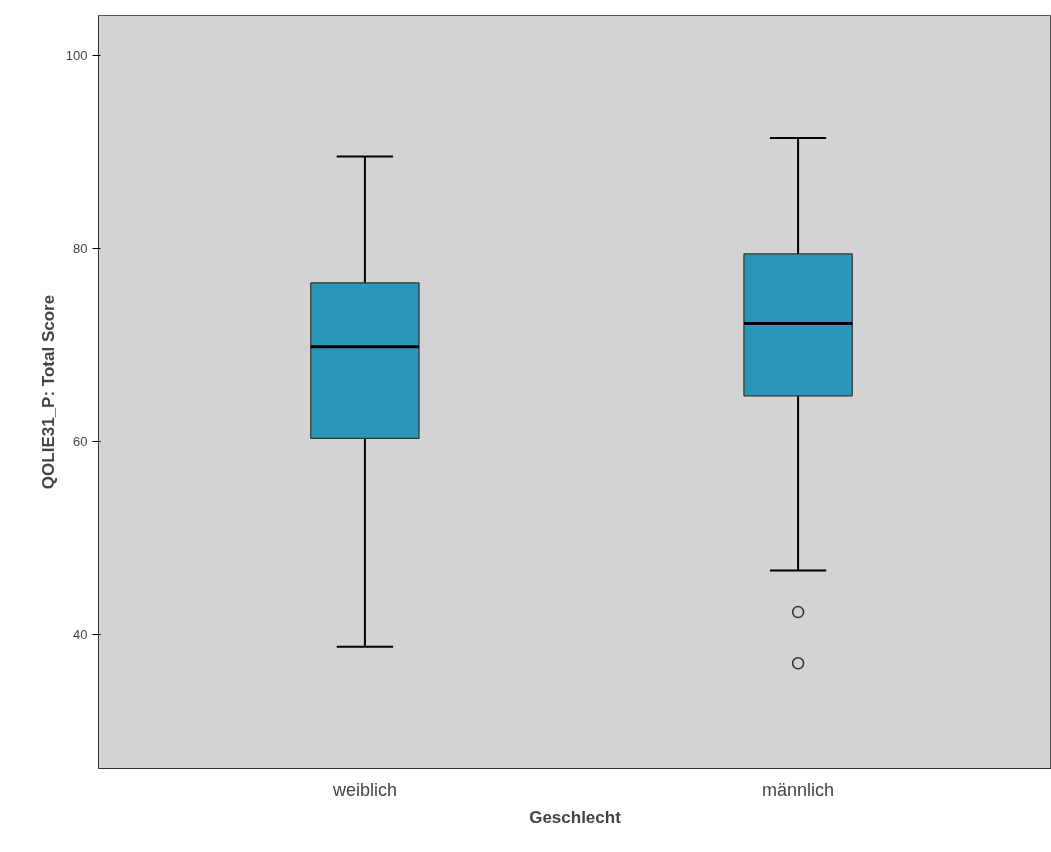 The width and height of the screenshot is (1051, 852). Describe the element at coordinates (364, 789) in the screenshot. I see `x-tick-label: weiblich` at that location.